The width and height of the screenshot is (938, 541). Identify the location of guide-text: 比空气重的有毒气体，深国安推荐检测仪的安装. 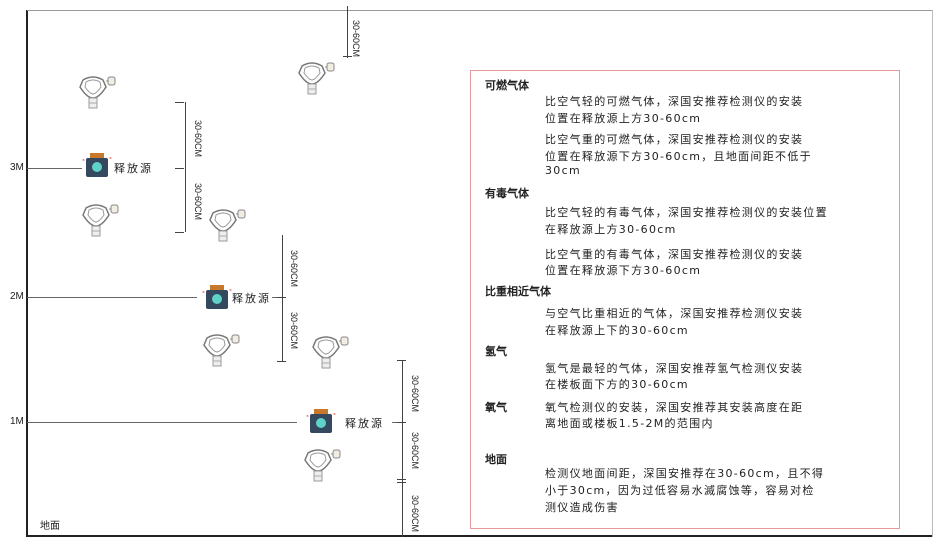
(674, 254).